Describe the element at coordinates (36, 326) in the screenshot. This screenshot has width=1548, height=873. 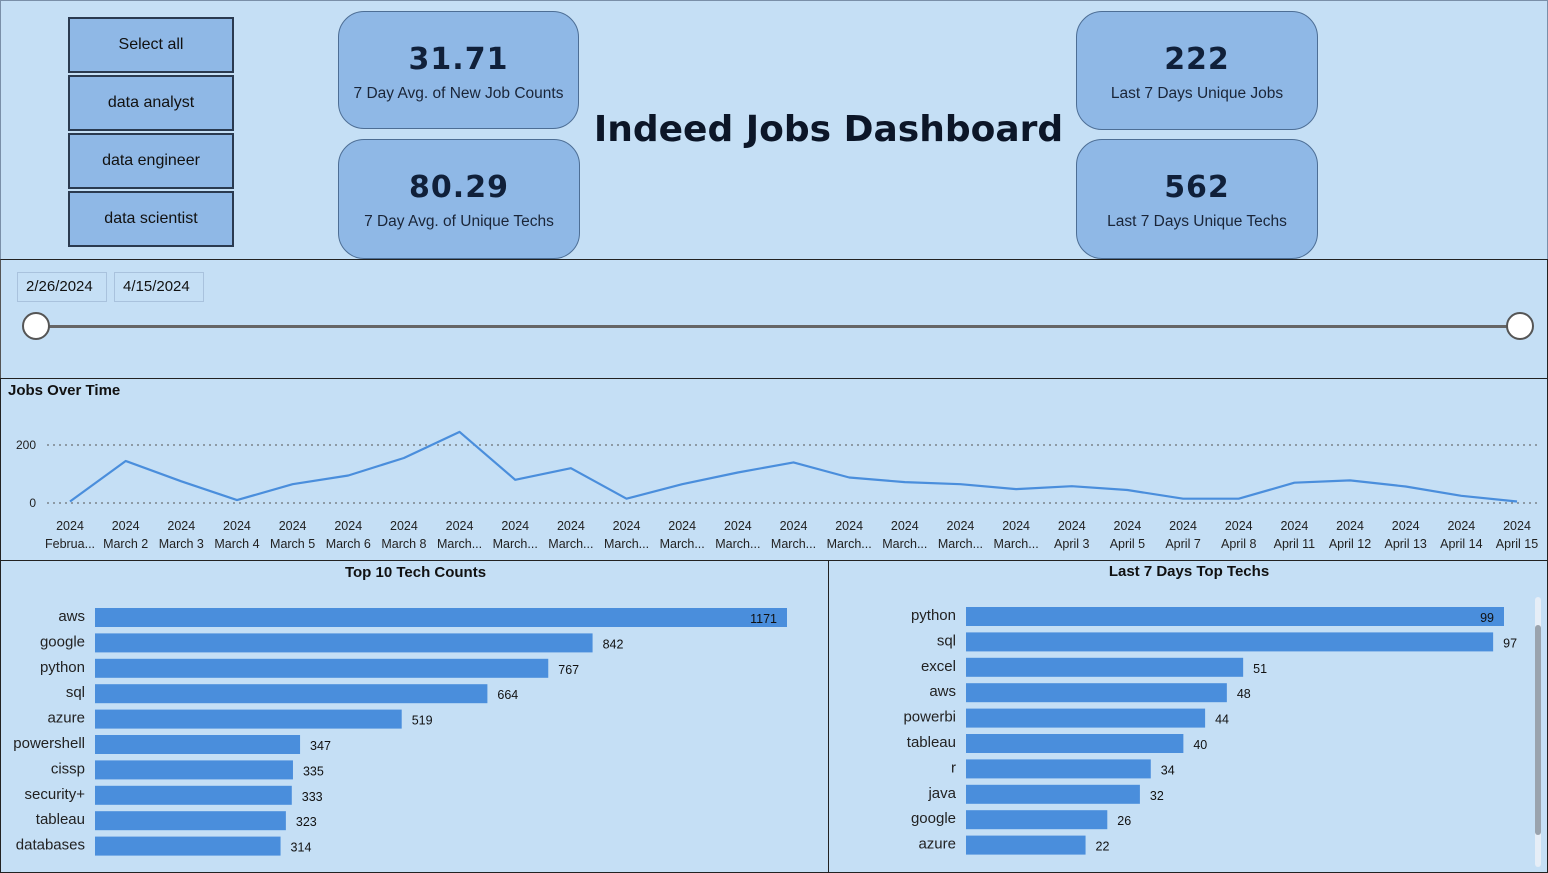
I see `start-slider-handle` at that location.